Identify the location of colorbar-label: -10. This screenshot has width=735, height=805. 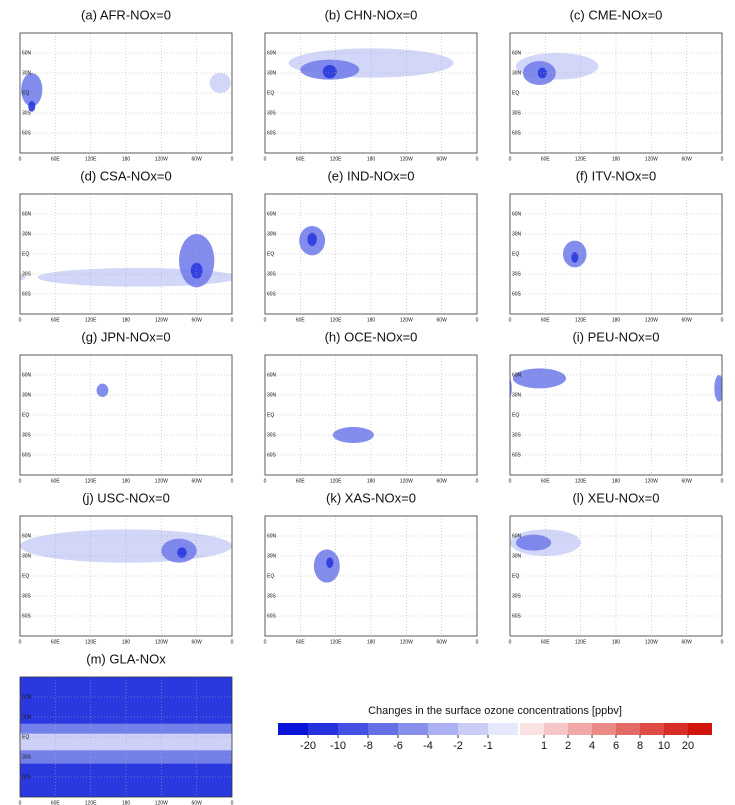
(338, 746).